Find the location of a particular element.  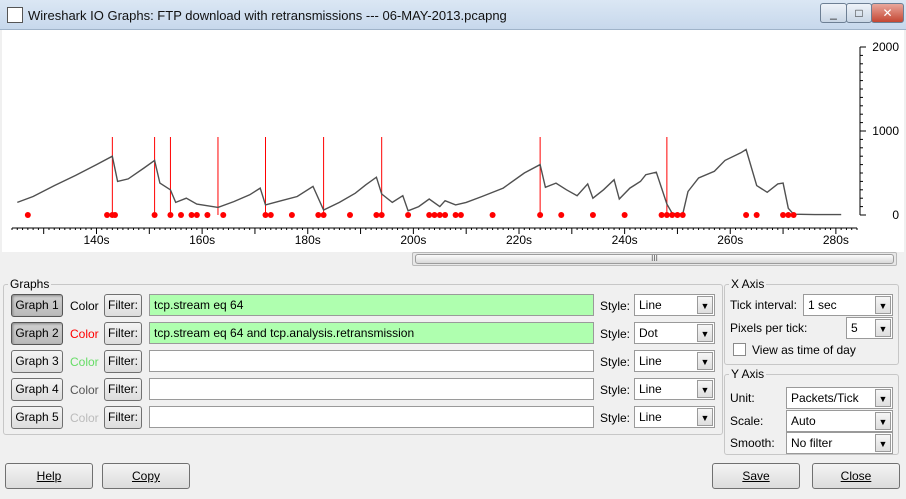

graph-4-style-label: Style: is located at coordinates (615, 390).